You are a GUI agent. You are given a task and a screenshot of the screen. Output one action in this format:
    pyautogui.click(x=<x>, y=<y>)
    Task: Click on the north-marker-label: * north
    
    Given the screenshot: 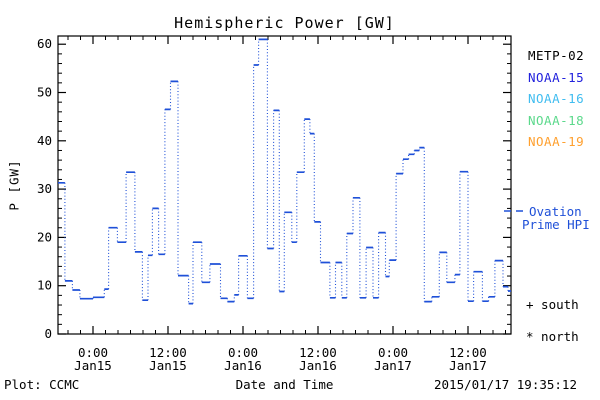 What is the action you would take?
    pyautogui.click(x=552, y=336)
    